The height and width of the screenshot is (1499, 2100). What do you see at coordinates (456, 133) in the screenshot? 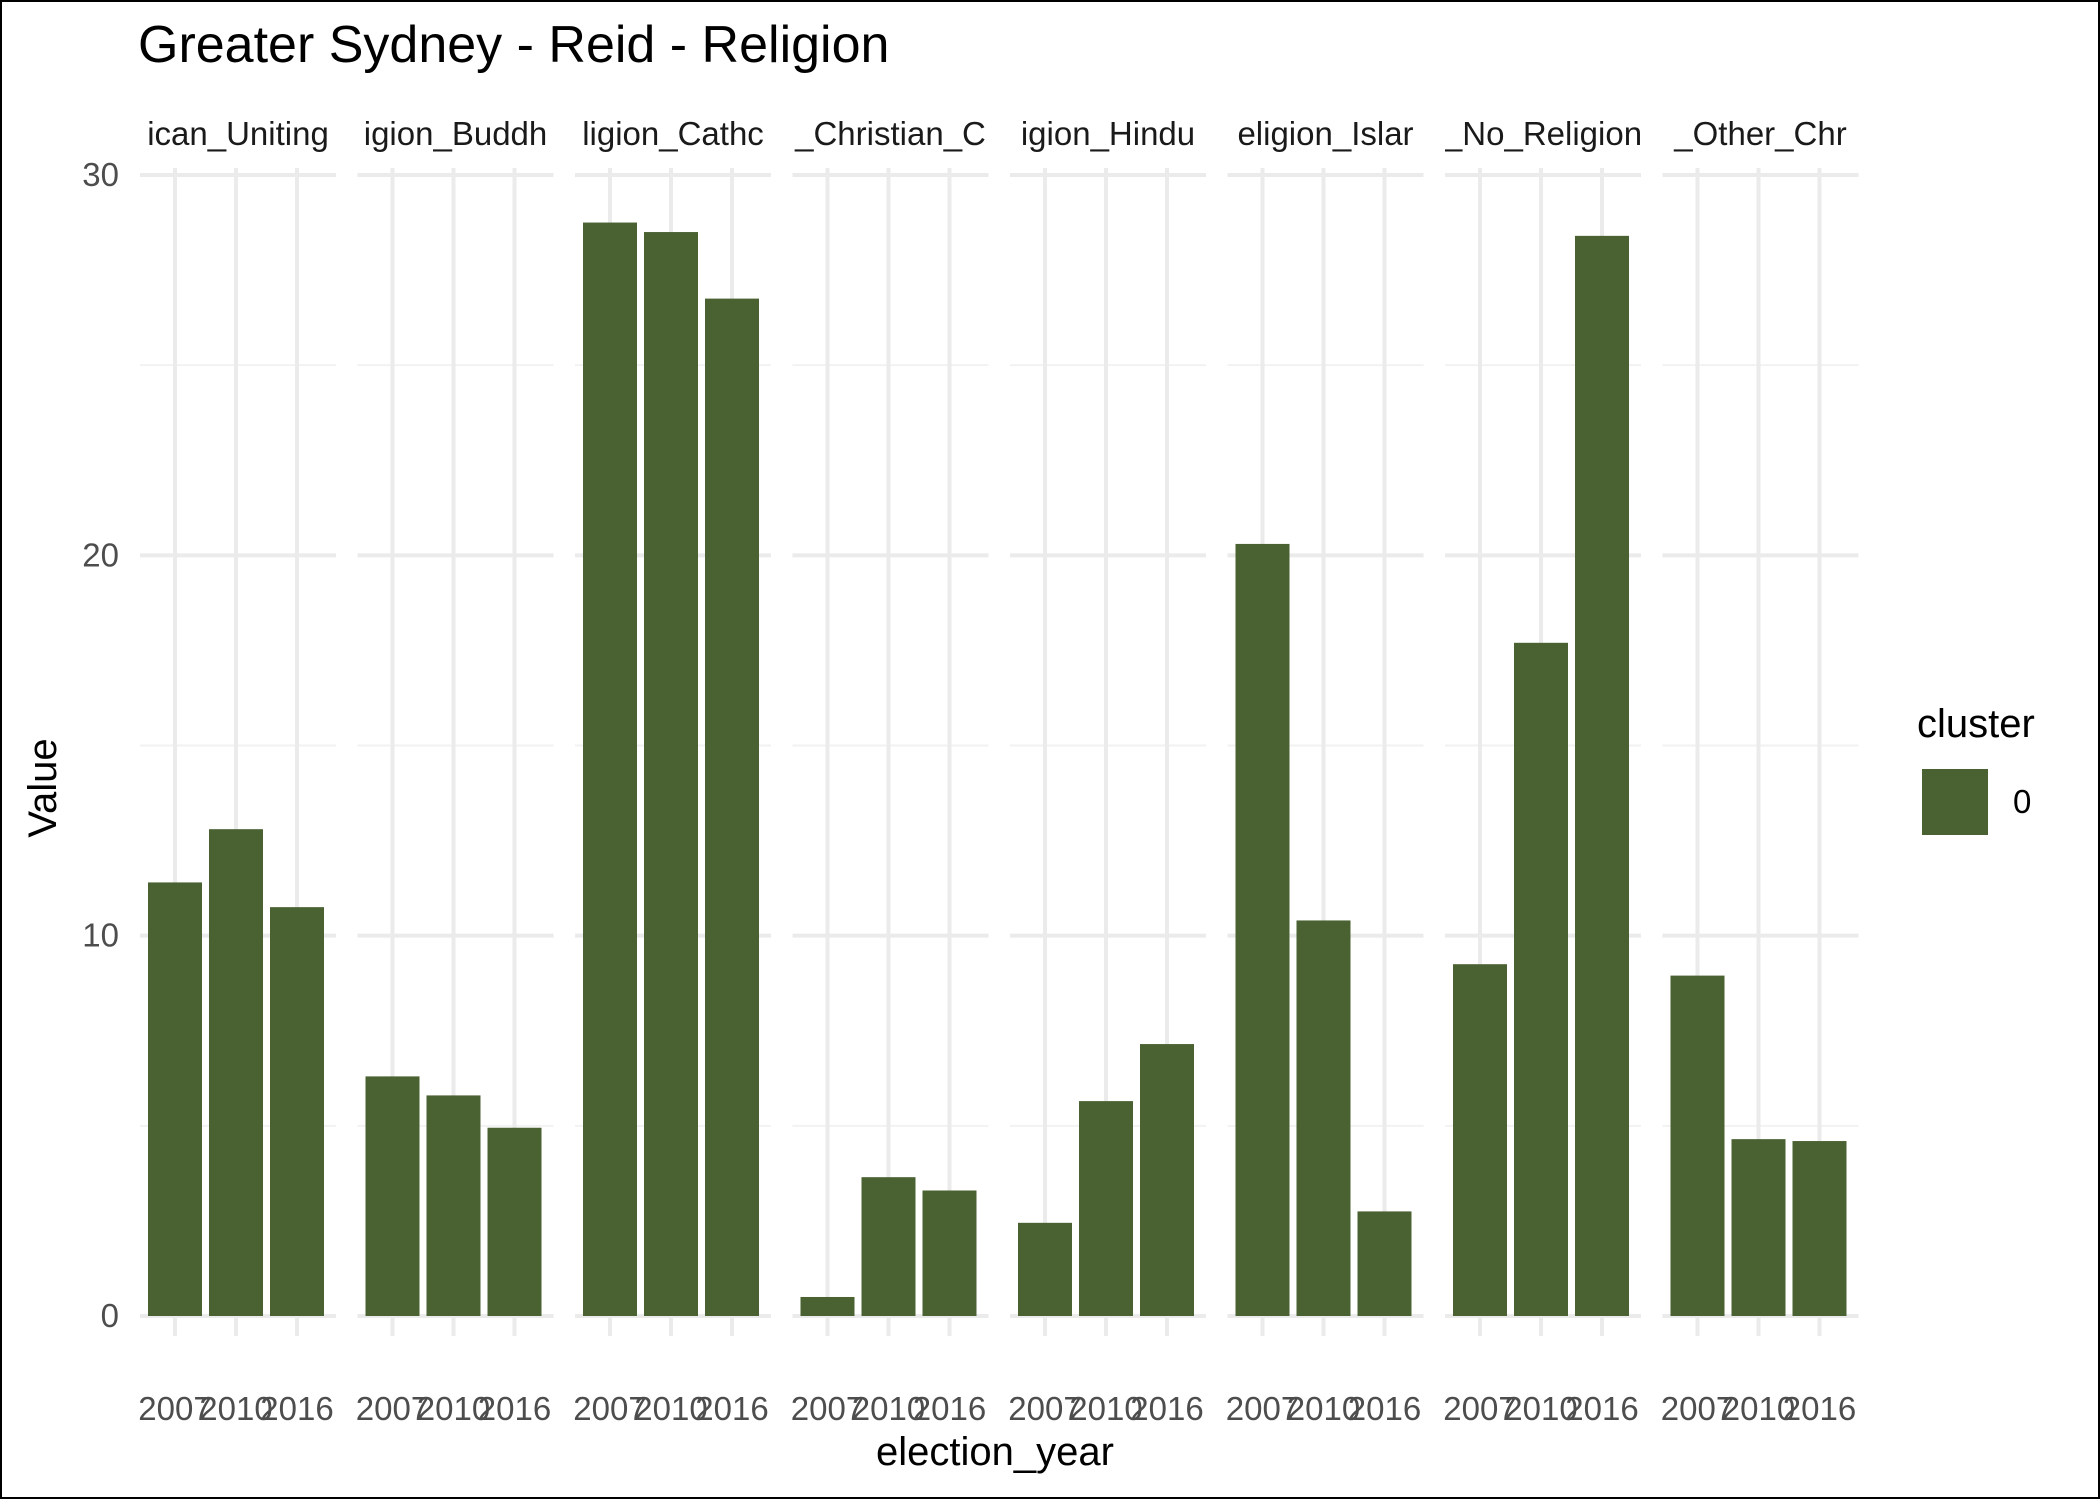
I see `facet-strip-label: igion_Buddh` at bounding box center [456, 133].